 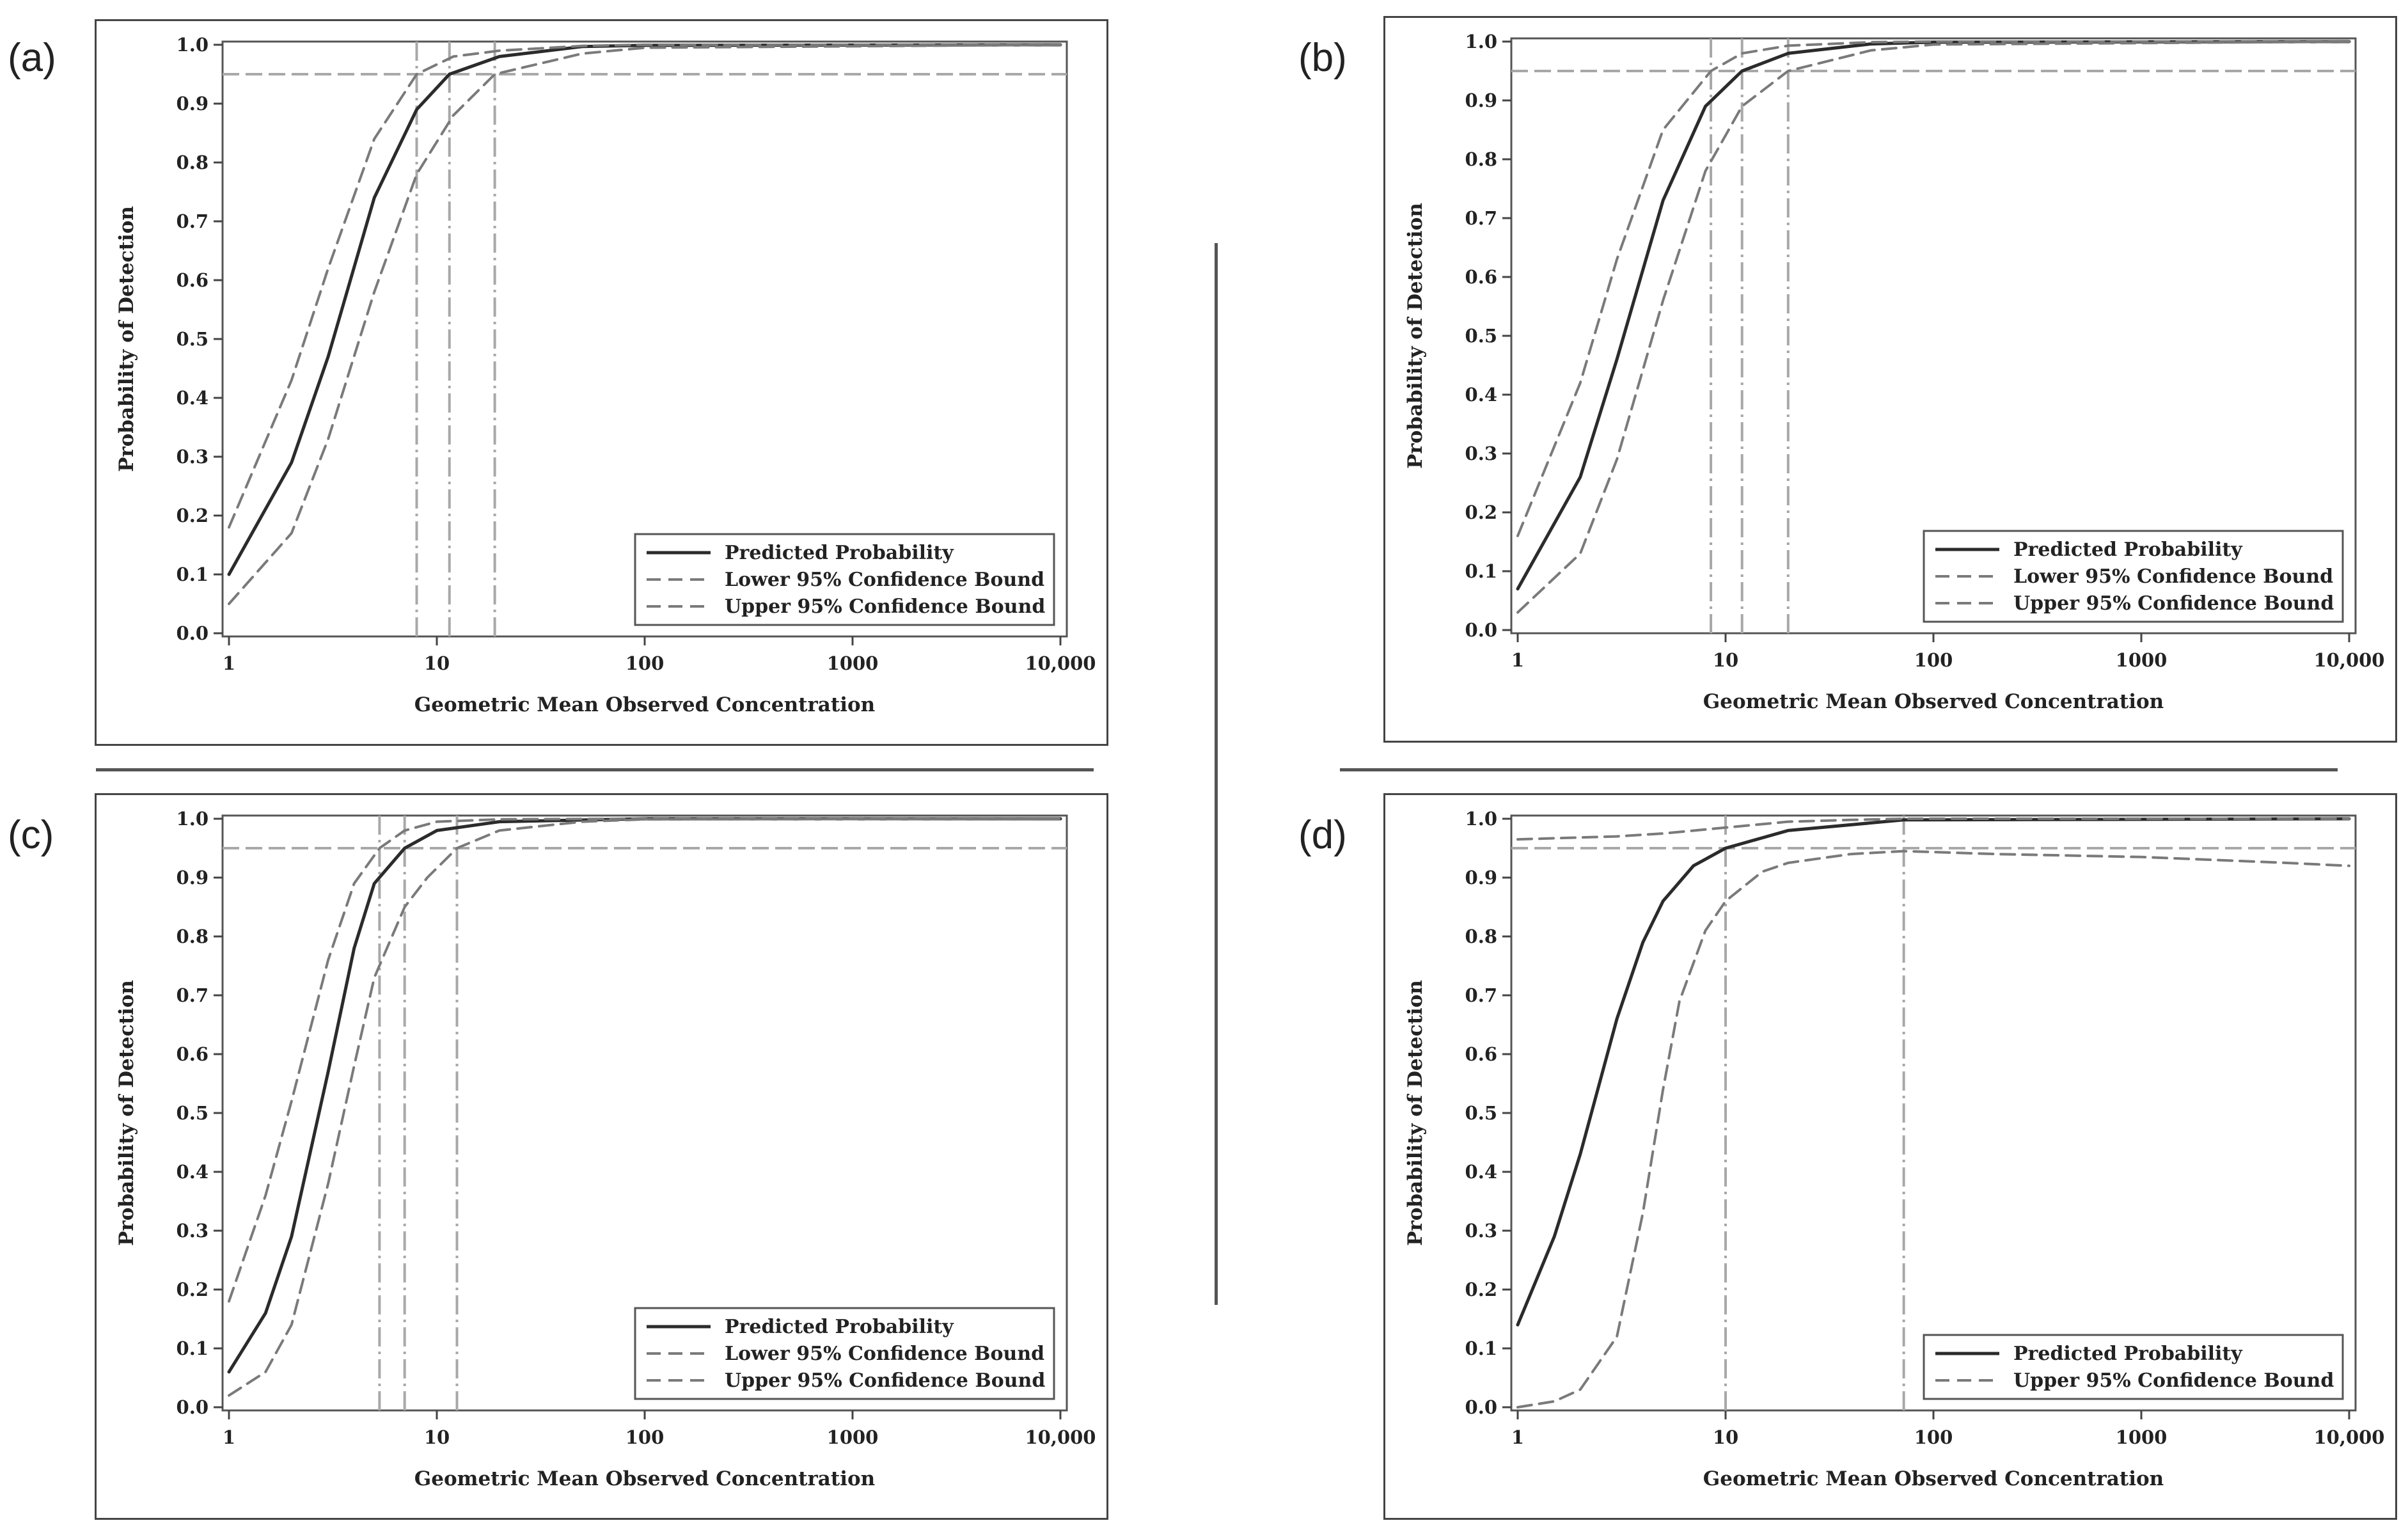 I want to click on panel-label-a: (a), so click(x=32, y=58).